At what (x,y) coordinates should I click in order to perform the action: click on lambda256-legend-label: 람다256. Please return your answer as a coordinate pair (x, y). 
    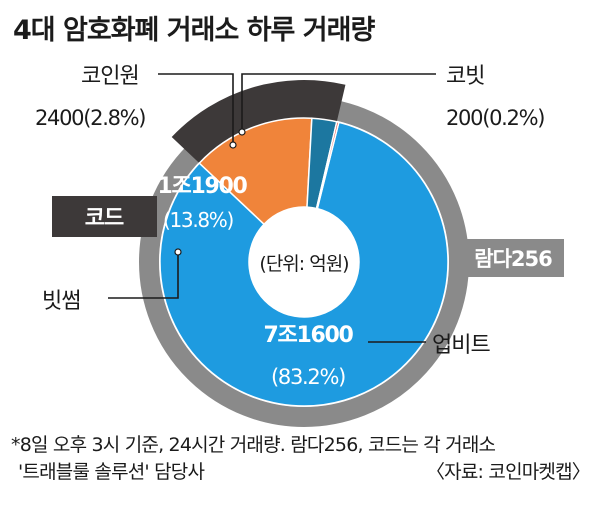
    Looking at the image, I should click on (513, 259).